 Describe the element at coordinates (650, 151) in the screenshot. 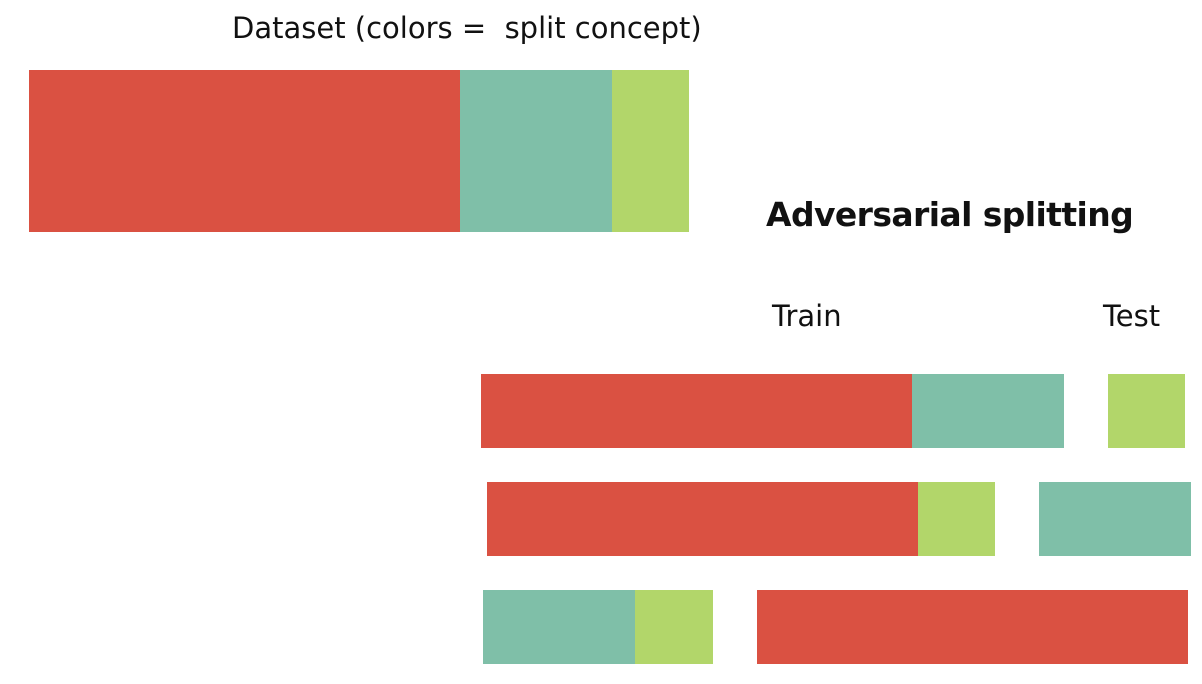

I see `dataset-segment-green` at that location.